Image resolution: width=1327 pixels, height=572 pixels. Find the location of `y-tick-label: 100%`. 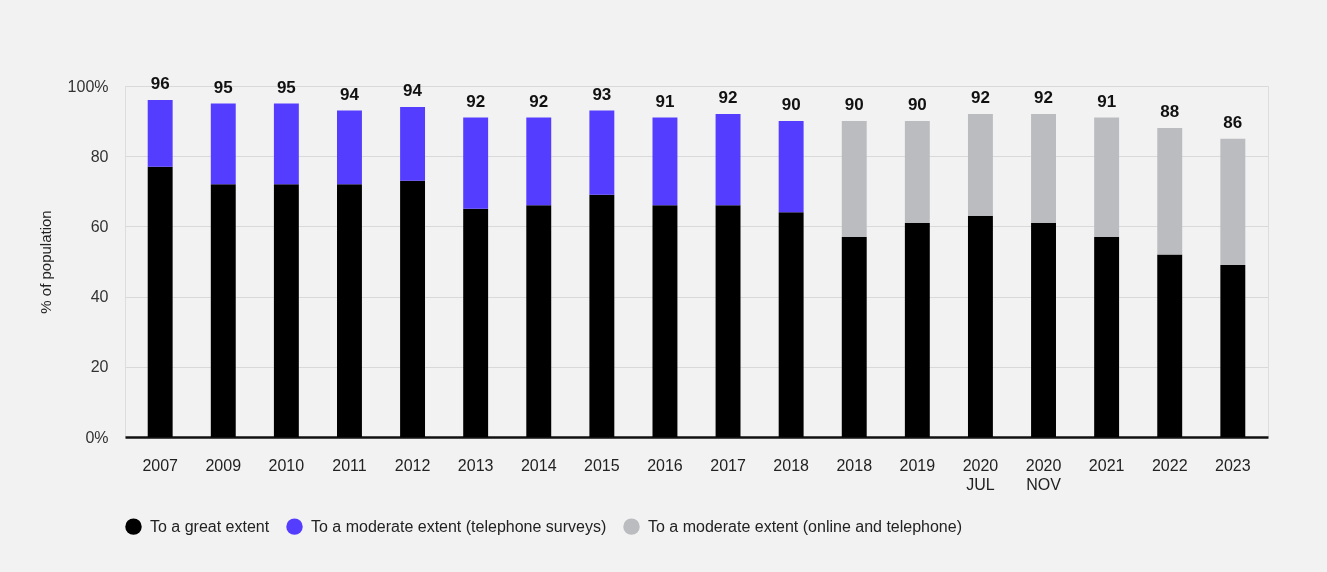

y-tick-label: 100% is located at coordinates (88, 86).